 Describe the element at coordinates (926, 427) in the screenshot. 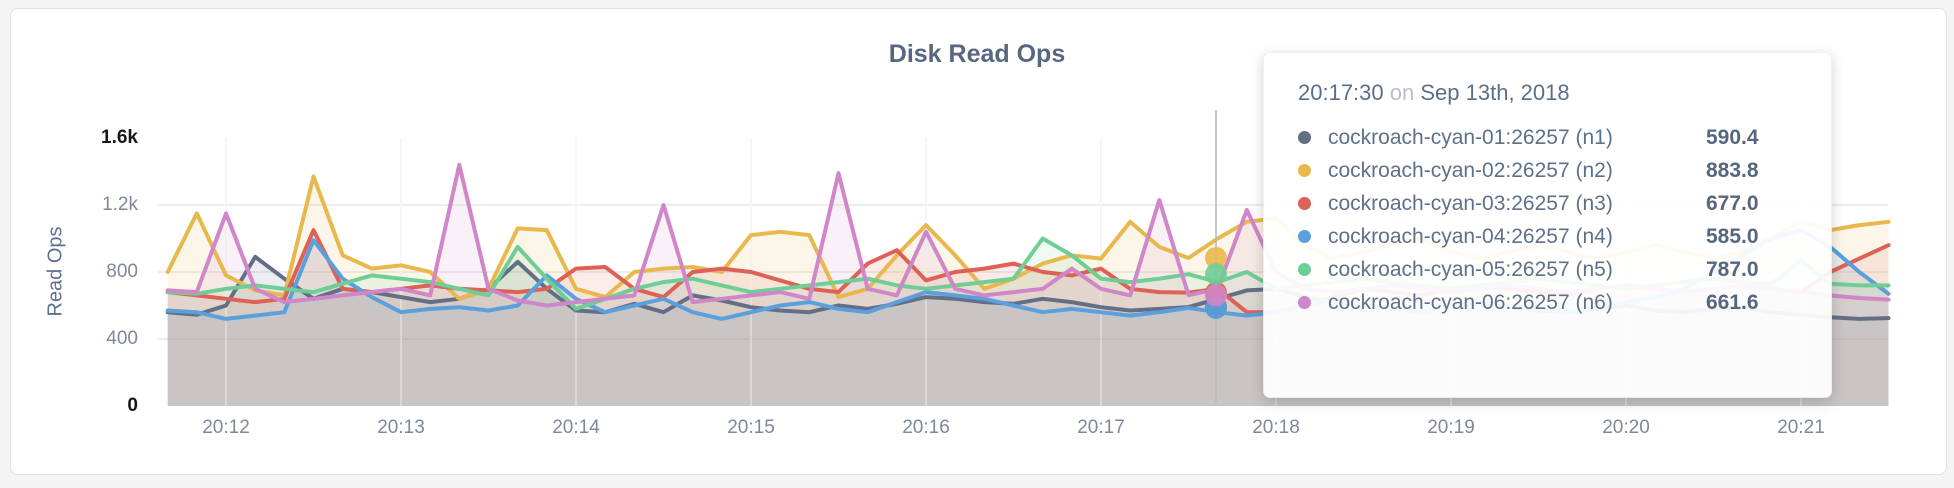

I see `x-axis-tick: 20:16` at that location.